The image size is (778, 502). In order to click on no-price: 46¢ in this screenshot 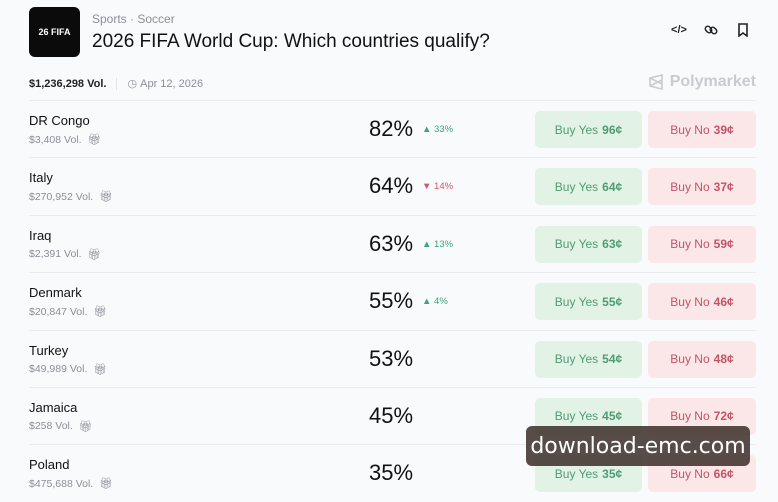, I will do `click(723, 301)`.